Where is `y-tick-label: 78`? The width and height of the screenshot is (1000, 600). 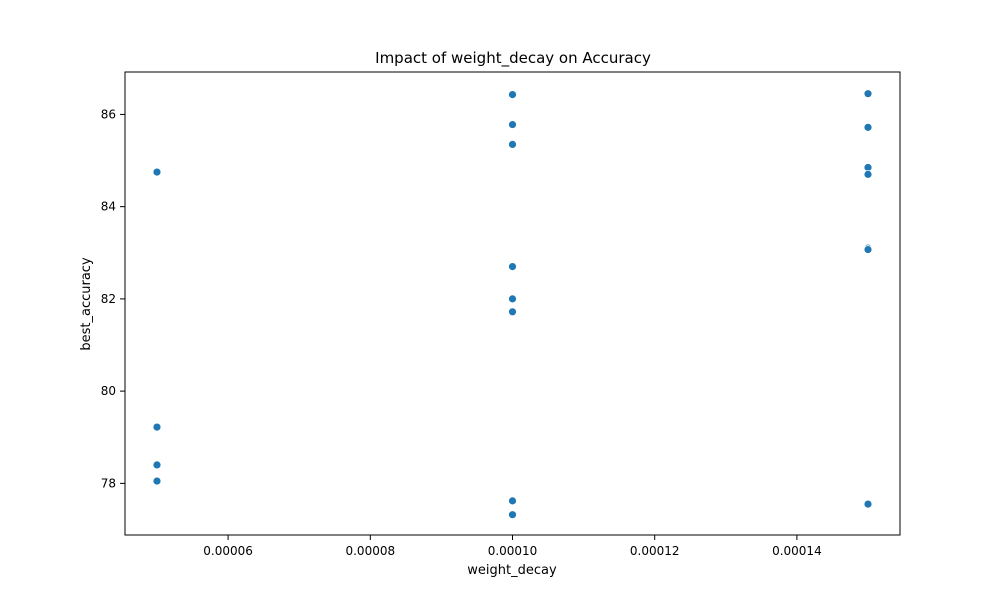 y-tick-label: 78 is located at coordinates (108, 483).